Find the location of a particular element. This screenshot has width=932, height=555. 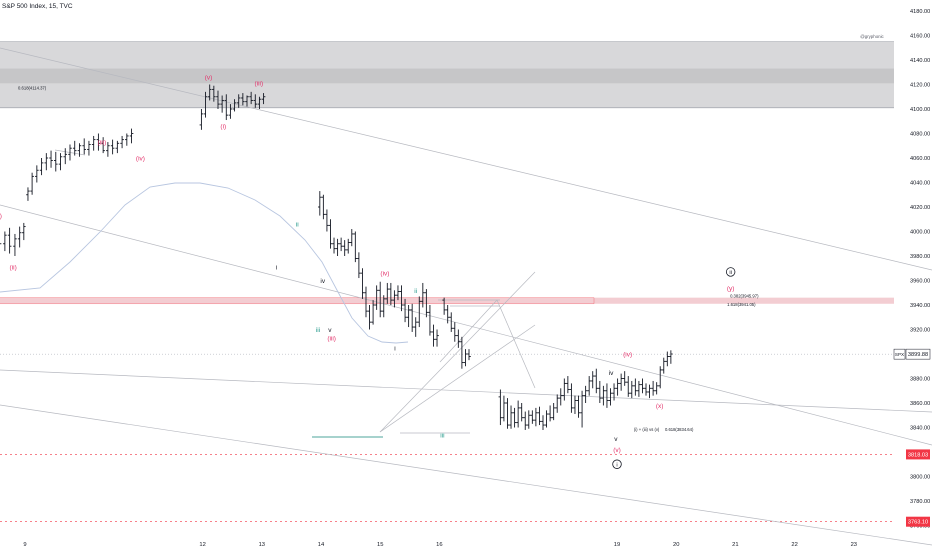

y-tick-label: 3940.00 is located at coordinates (920, 306).